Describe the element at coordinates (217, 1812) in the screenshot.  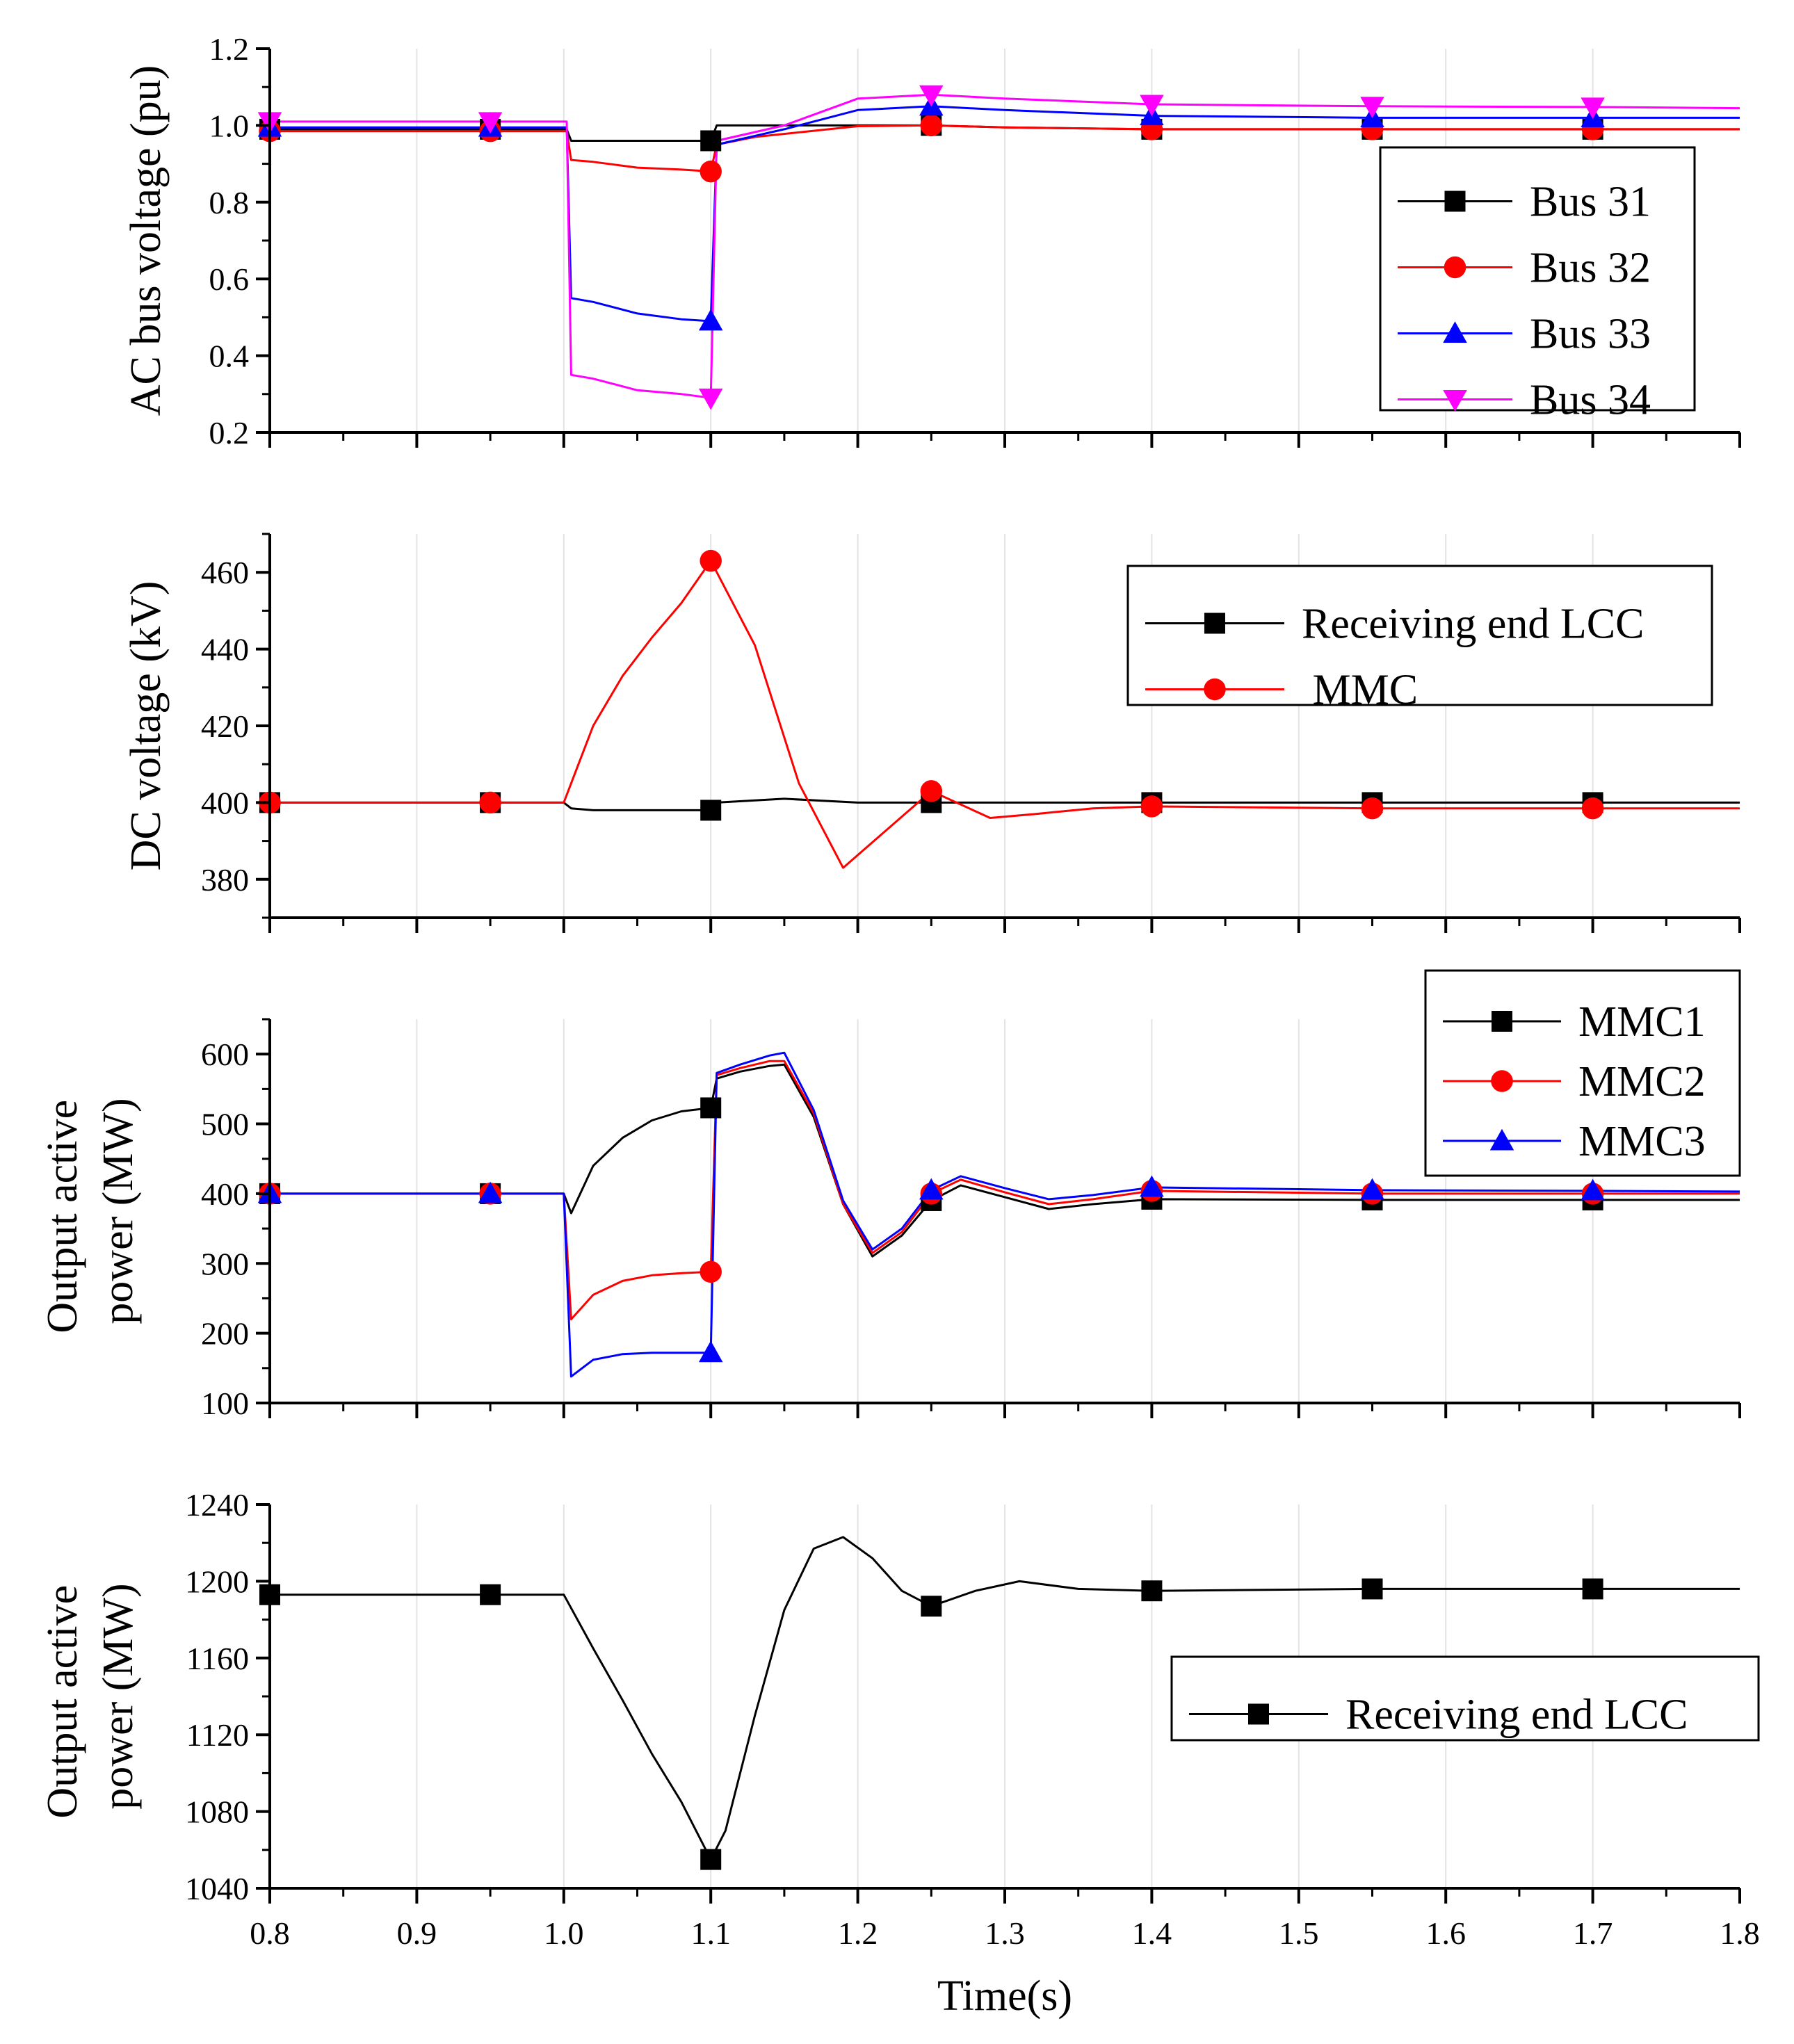
I see `y-tick-label: 1080` at that location.